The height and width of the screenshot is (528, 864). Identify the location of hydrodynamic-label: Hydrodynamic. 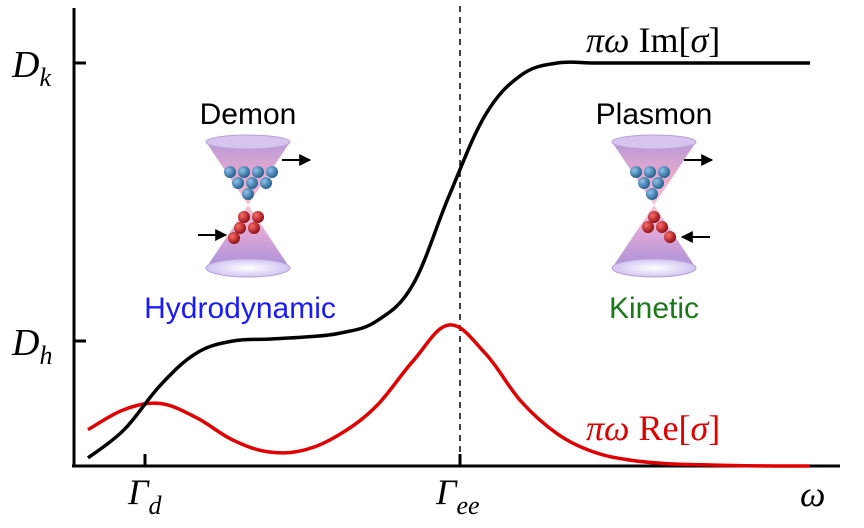
(240, 308).